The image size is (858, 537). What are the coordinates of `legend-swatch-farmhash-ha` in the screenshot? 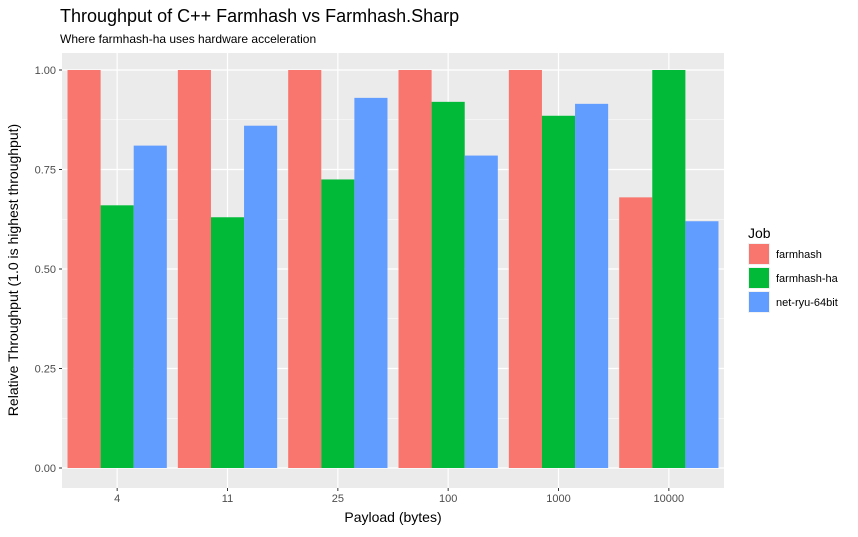 It's located at (759, 278).